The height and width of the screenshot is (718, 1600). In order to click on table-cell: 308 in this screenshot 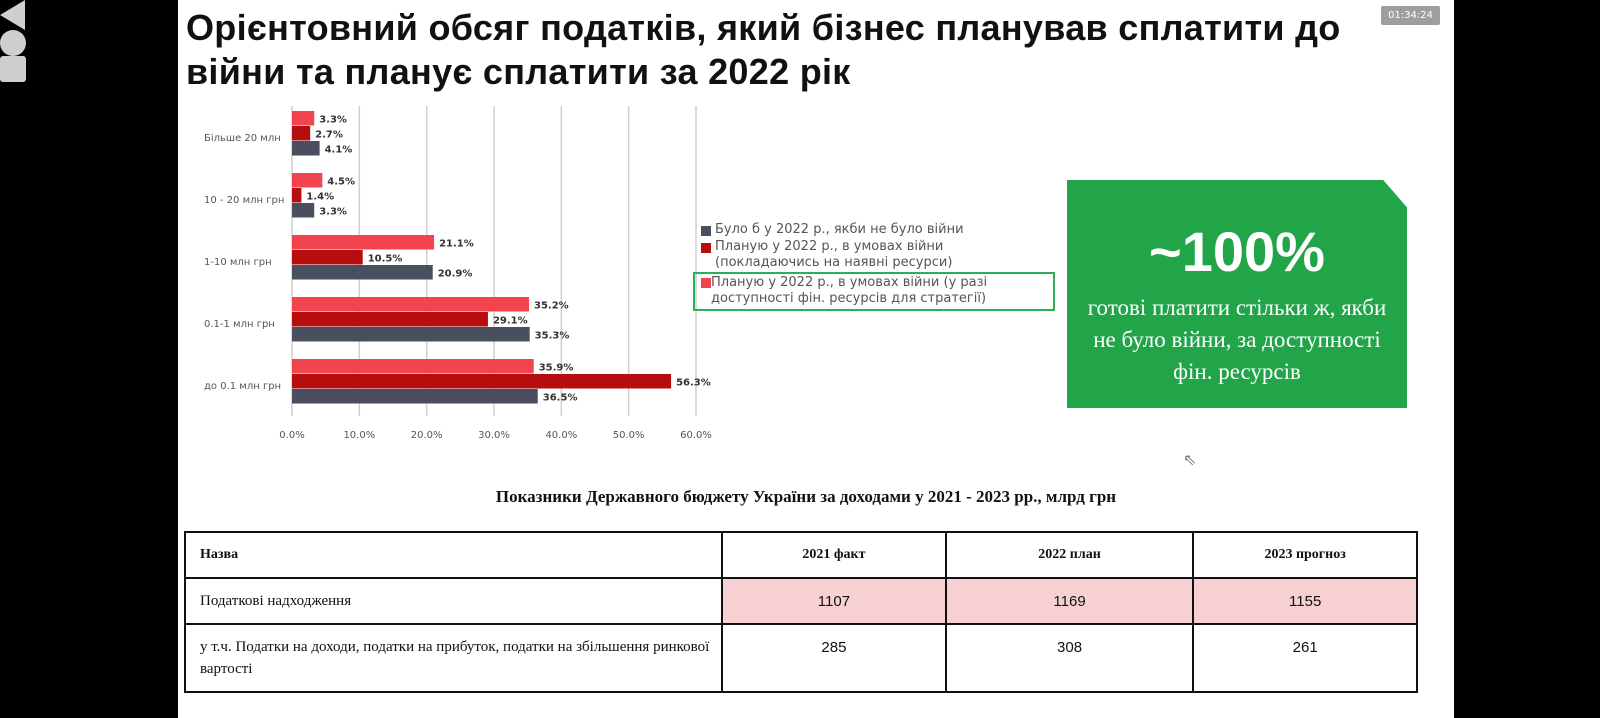, I will do `click(1069, 658)`.